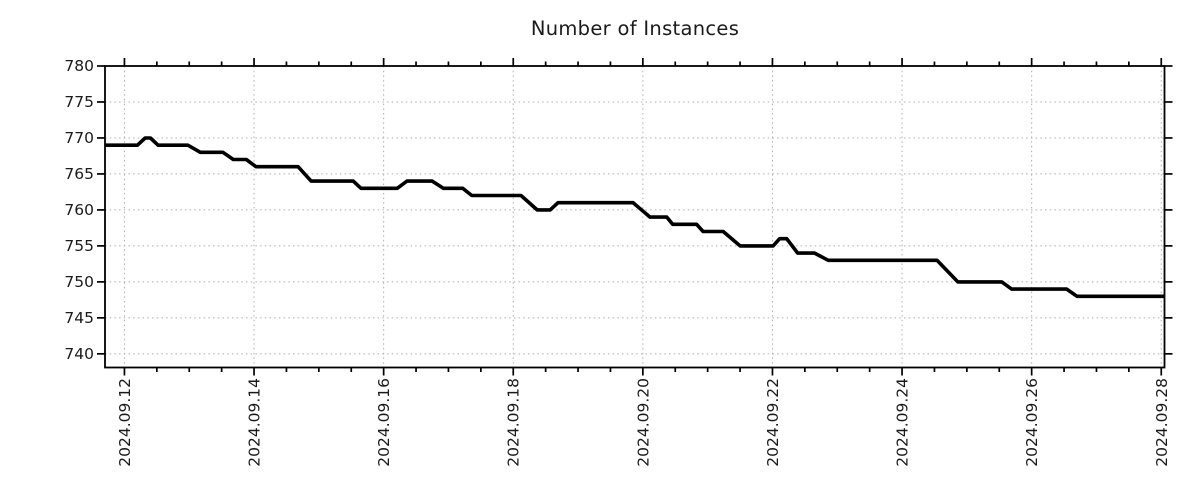 The image size is (1200, 500). What do you see at coordinates (79, 174) in the screenshot?
I see `y-tick-label: 765` at bounding box center [79, 174].